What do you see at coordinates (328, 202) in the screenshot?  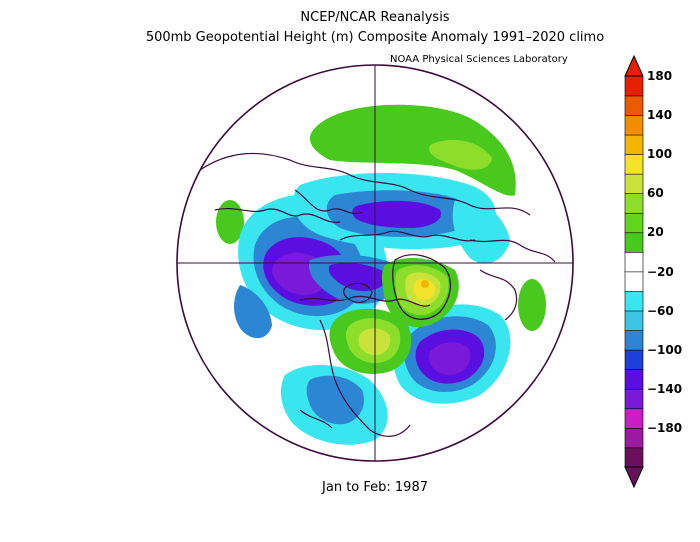 I see `coastline-east-siberia` at bounding box center [328, 202].